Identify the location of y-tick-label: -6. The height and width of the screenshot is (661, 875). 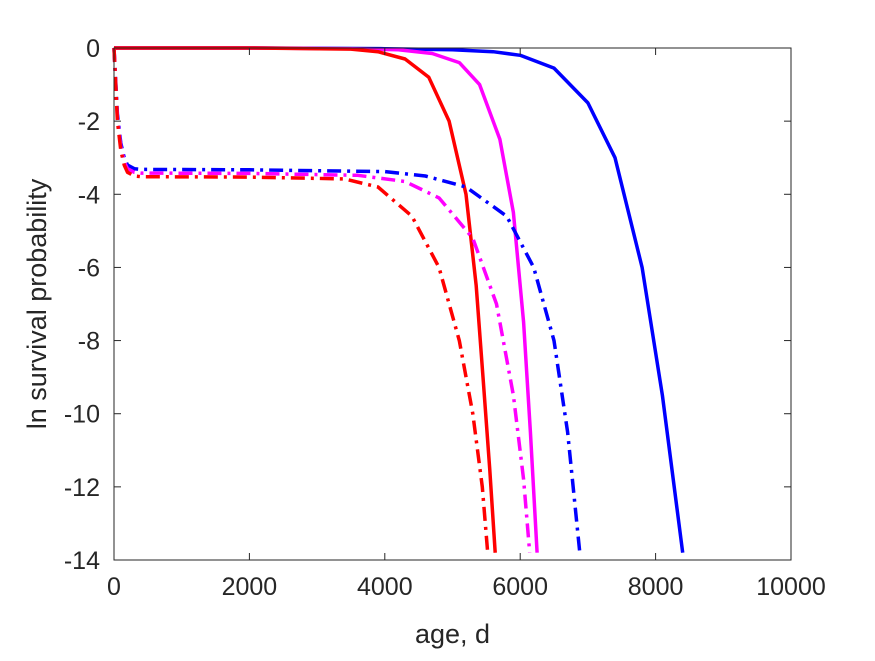
(89, 268).